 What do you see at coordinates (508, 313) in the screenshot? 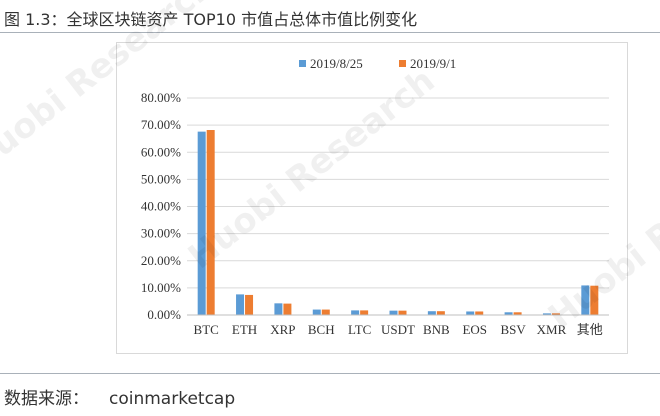
I see `bar-1-BSV` at bounding box center [508, 313].